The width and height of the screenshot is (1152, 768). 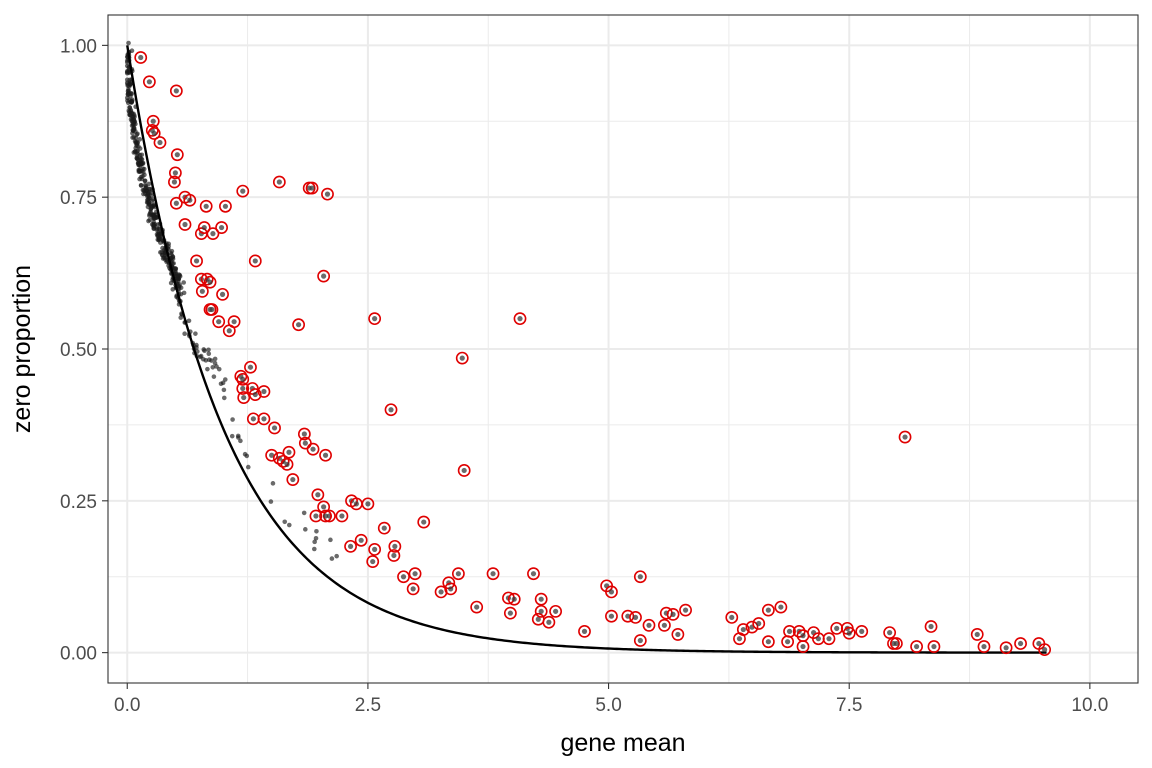 What do you see at coordinates (611, 699) in the screenshot?
I see `x-axis: 0.0 2.5 5.0 7.5 10.0` at bounding box center [611, 699].